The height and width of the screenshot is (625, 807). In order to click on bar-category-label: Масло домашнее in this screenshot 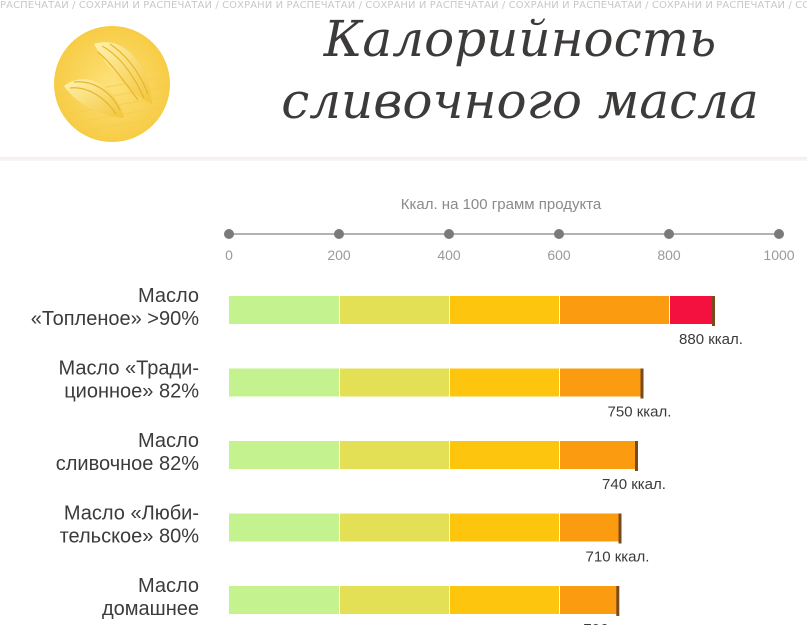, I will do `click(150, 597)`.